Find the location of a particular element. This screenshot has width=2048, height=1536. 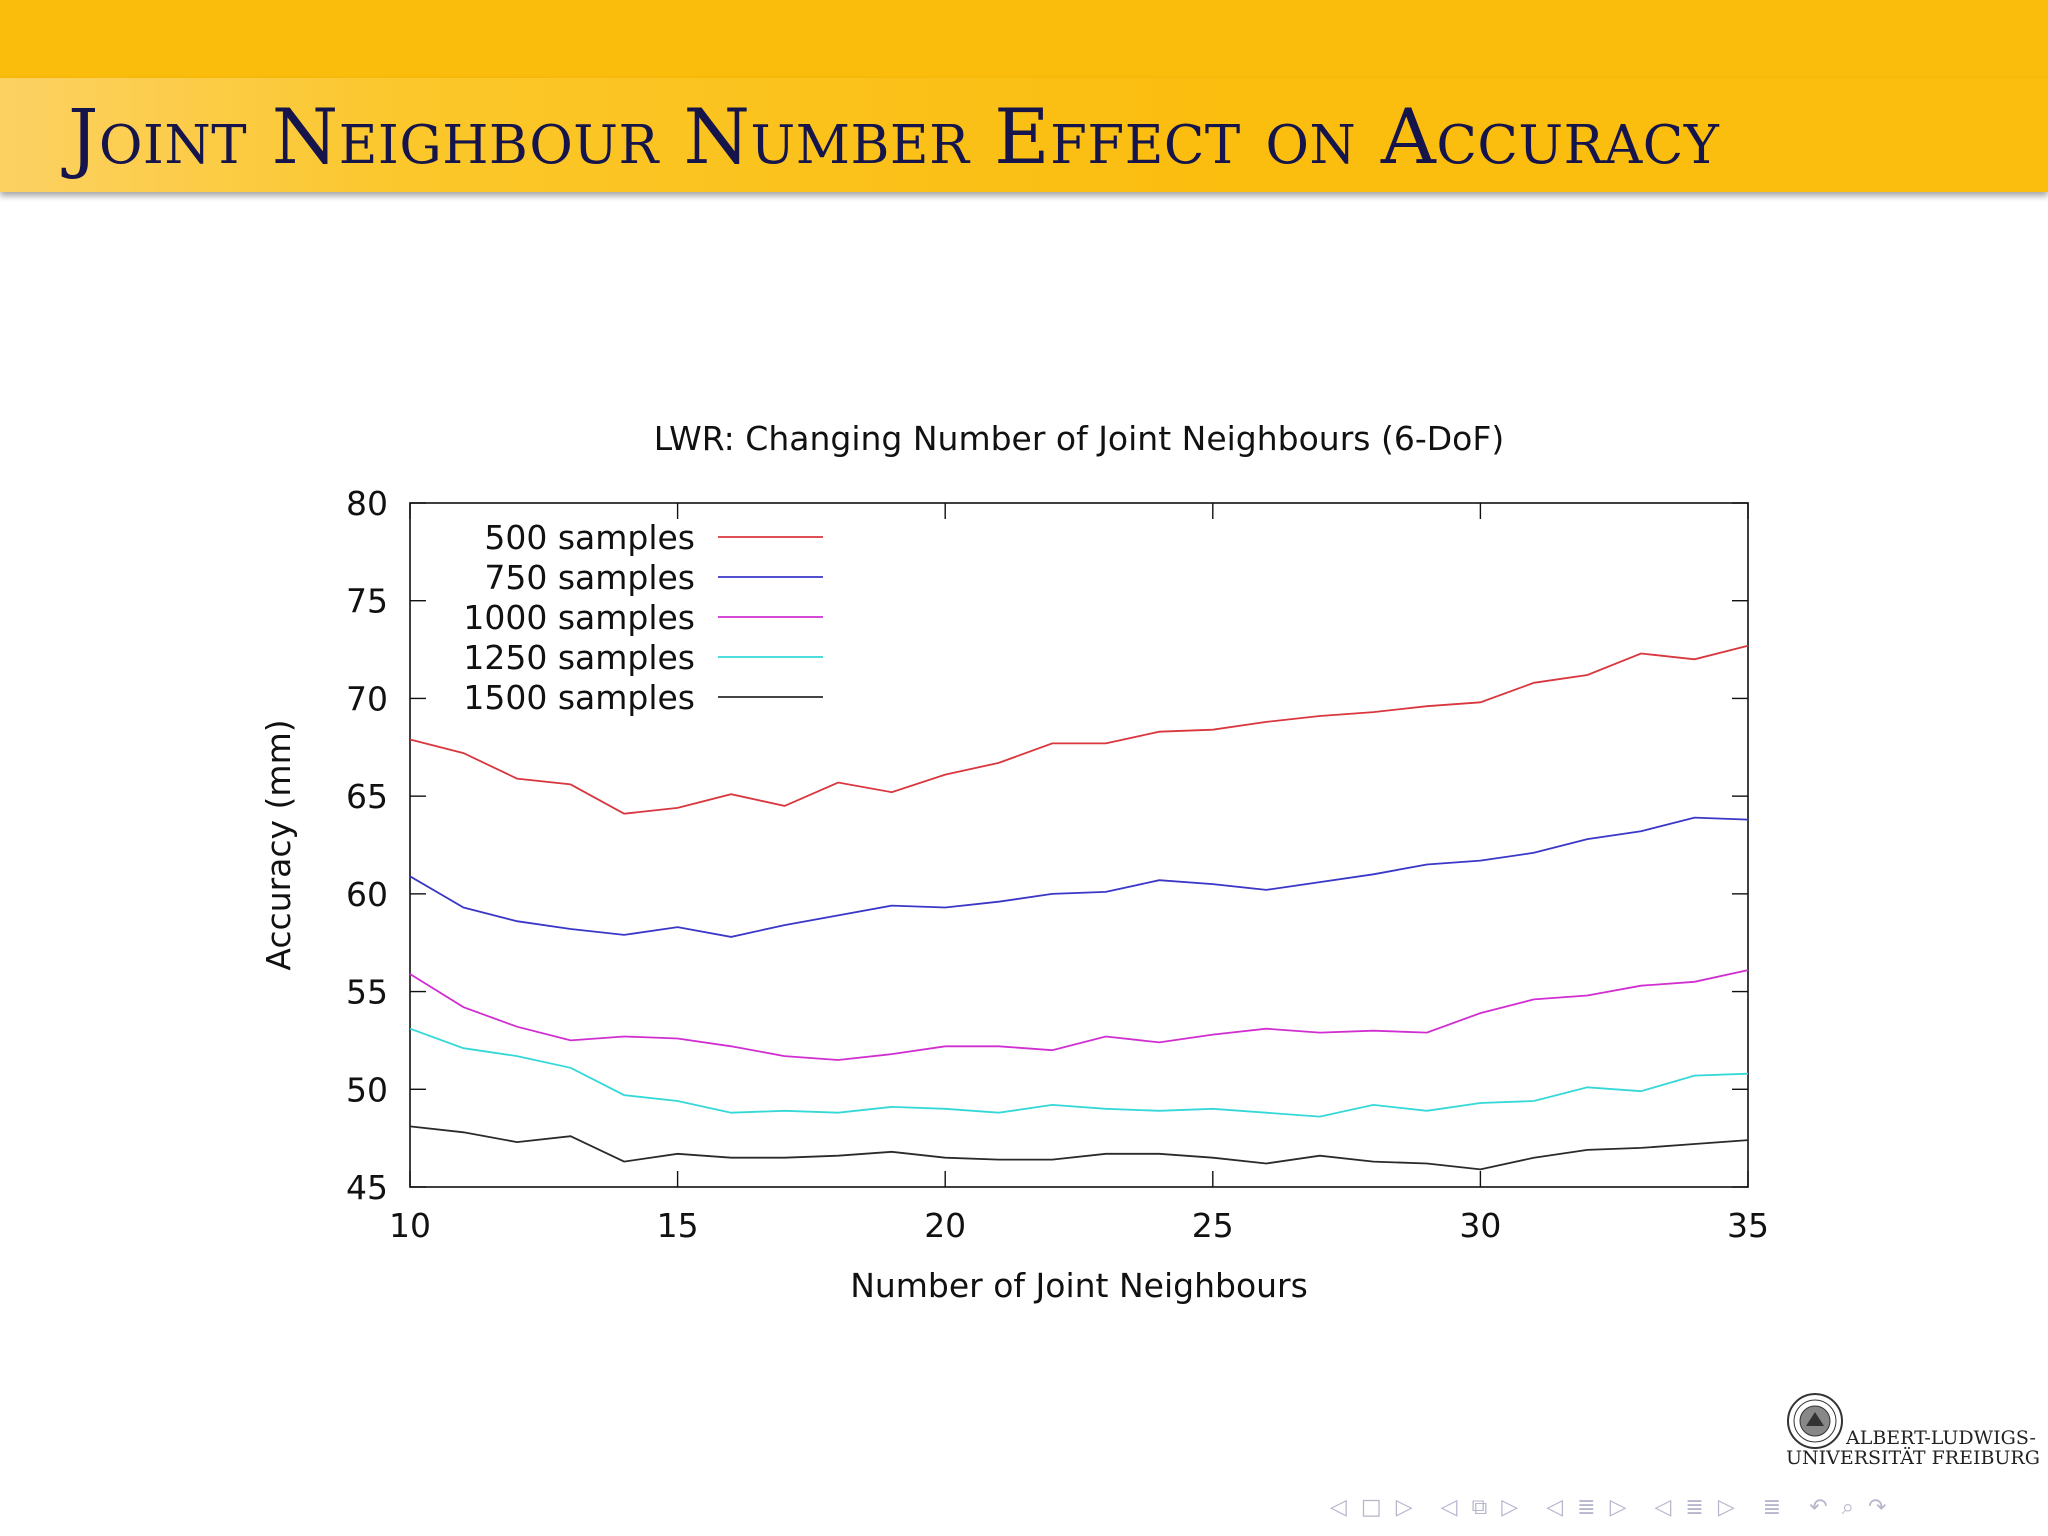

y-tick-label: 65 is located at coordinates (367, 796).